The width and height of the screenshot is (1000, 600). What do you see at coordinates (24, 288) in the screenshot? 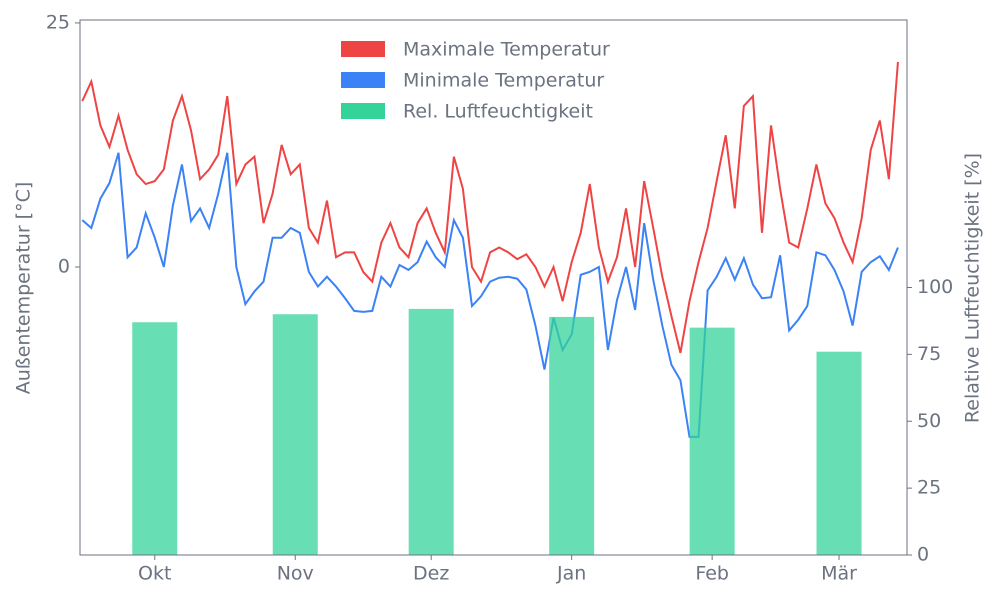
I see `y-axis-label: Außentemperatur [°C]` at bounding box center [24, 288].